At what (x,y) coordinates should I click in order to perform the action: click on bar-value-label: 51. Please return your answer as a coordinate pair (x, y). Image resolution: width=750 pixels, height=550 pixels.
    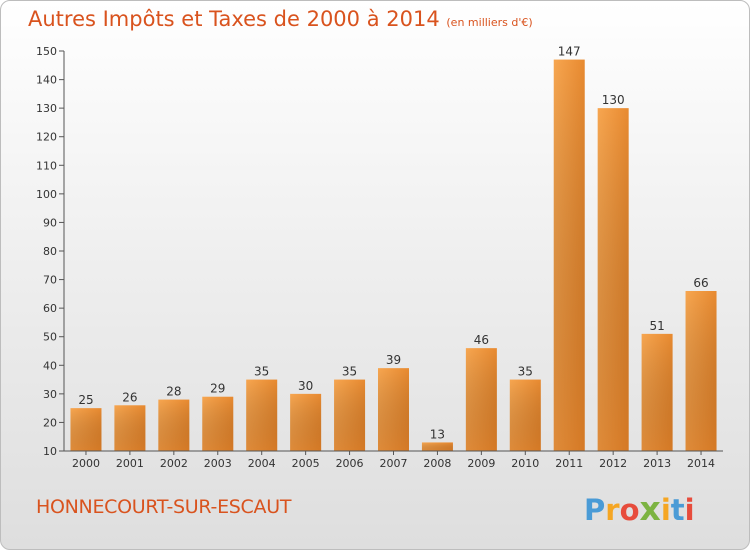
    Looking at the image, I should click on (656, 326).